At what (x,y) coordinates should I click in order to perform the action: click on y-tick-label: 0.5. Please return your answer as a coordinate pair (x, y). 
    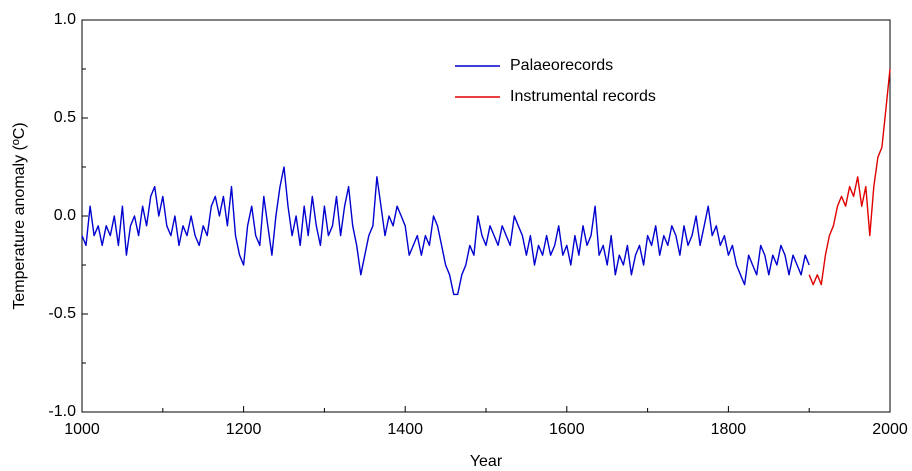
    Looking at the image, I should click on (65, 117).